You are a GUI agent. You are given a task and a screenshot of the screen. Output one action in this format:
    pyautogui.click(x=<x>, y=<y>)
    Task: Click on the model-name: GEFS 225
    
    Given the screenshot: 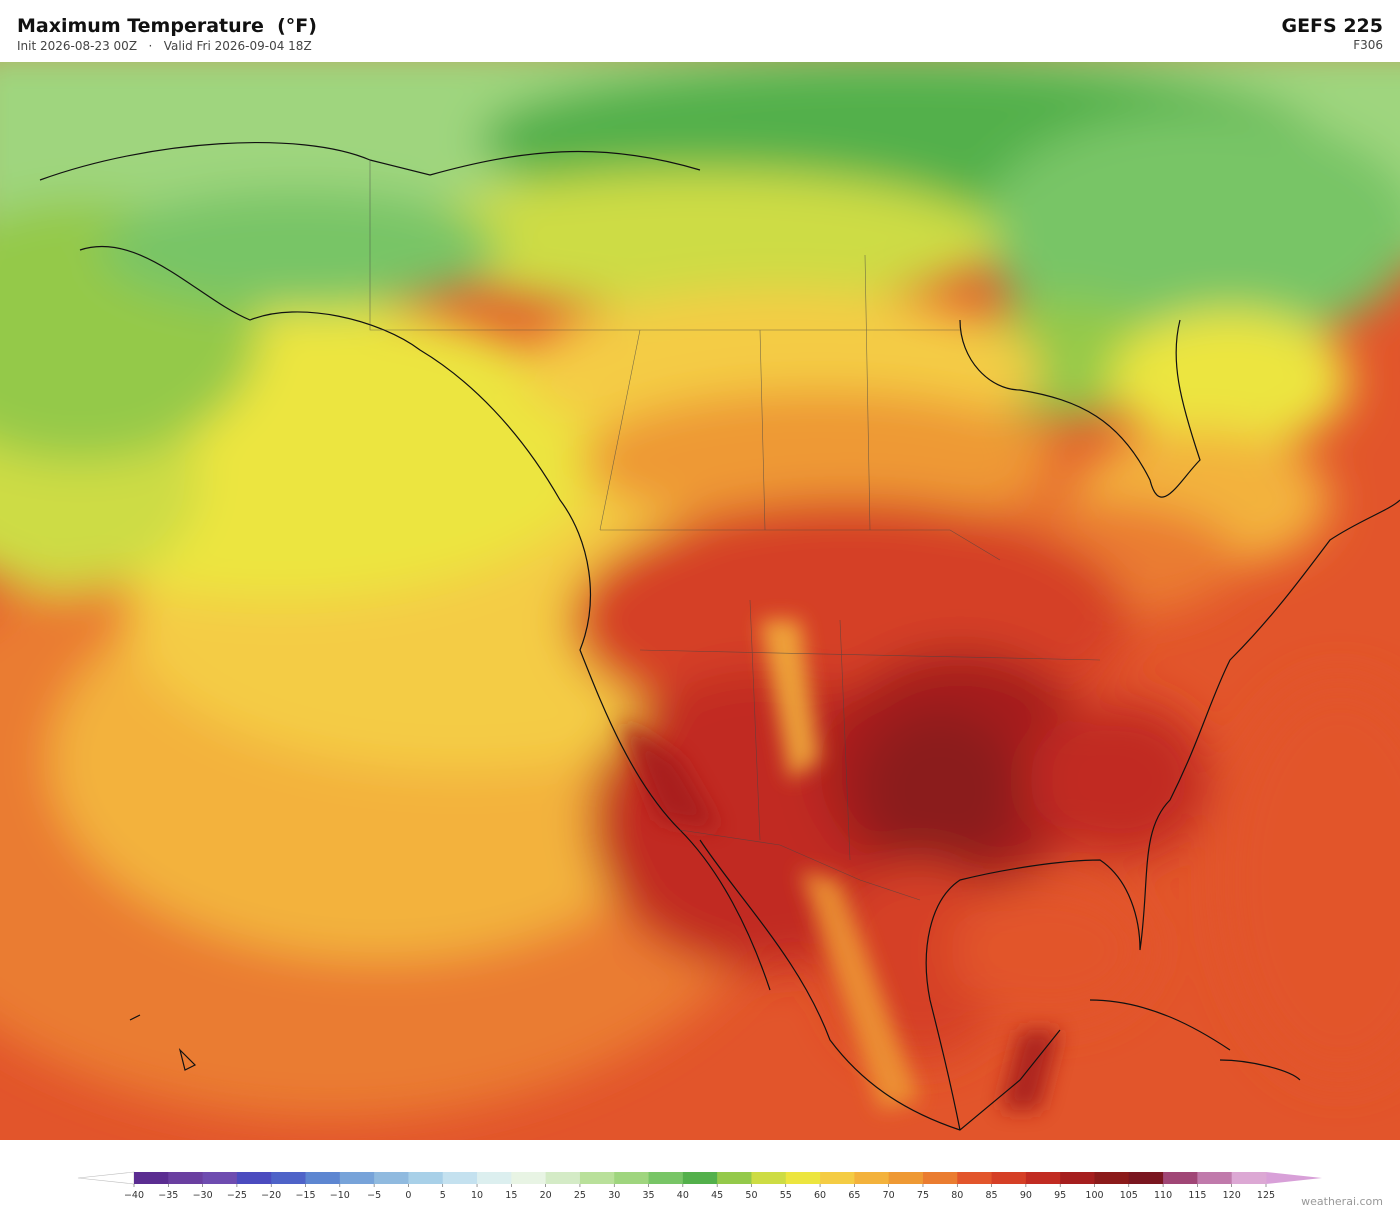 What is the action you would take?
    pyautogui.click(x=1332, y=26)
    